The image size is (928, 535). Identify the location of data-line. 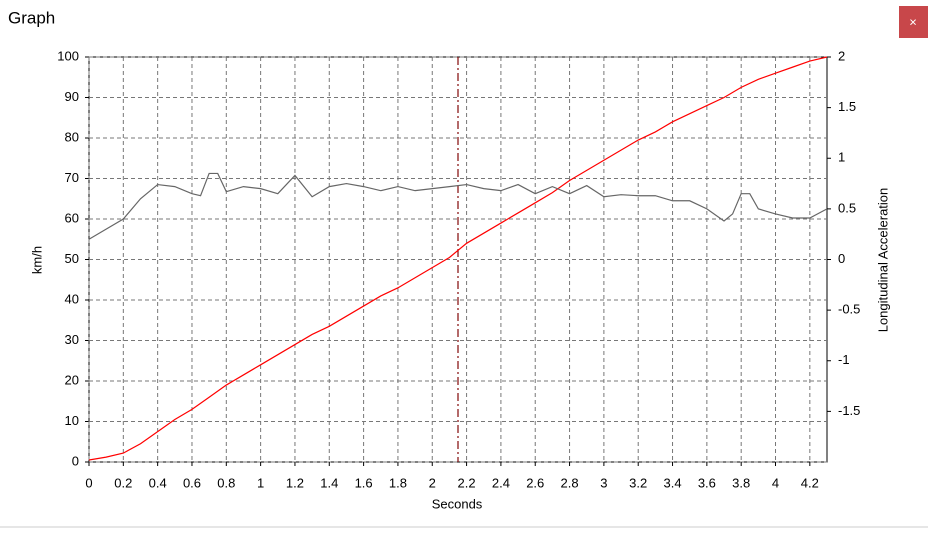
(458, 206).